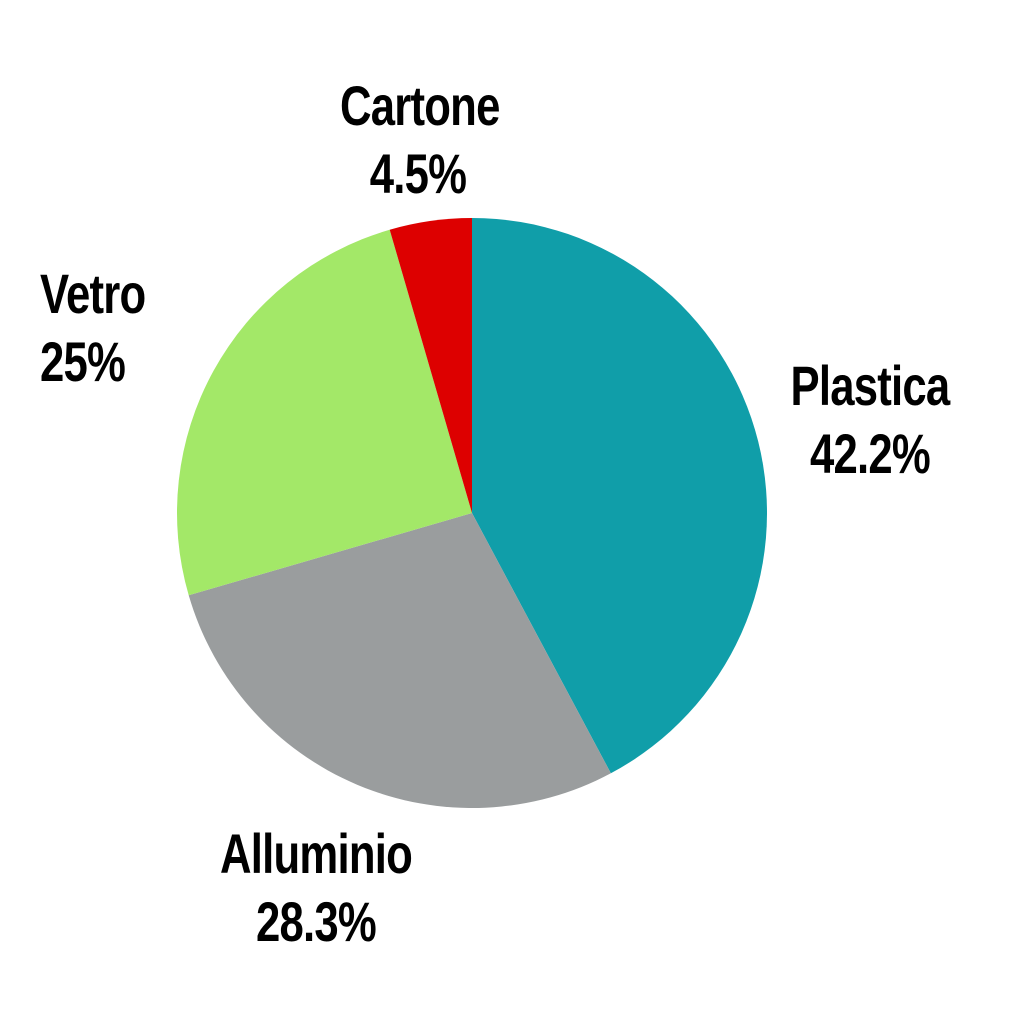 The image size is (1024, 1024). I want to click on label-cartone-name: Cartone, so click(420, 105).